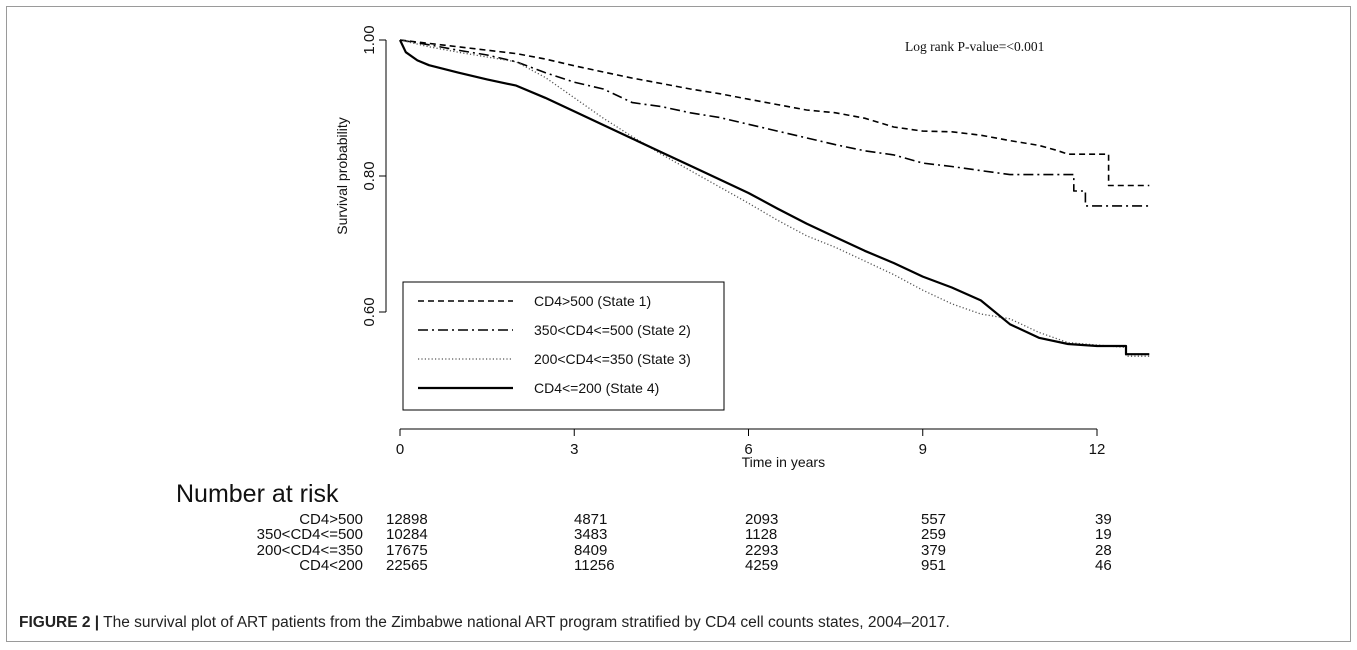 This screenshot has height=650, width=1357. Describe the element at coordinates (761, 534) in the screenshot. I see `risk-cell: 1128` at that location.